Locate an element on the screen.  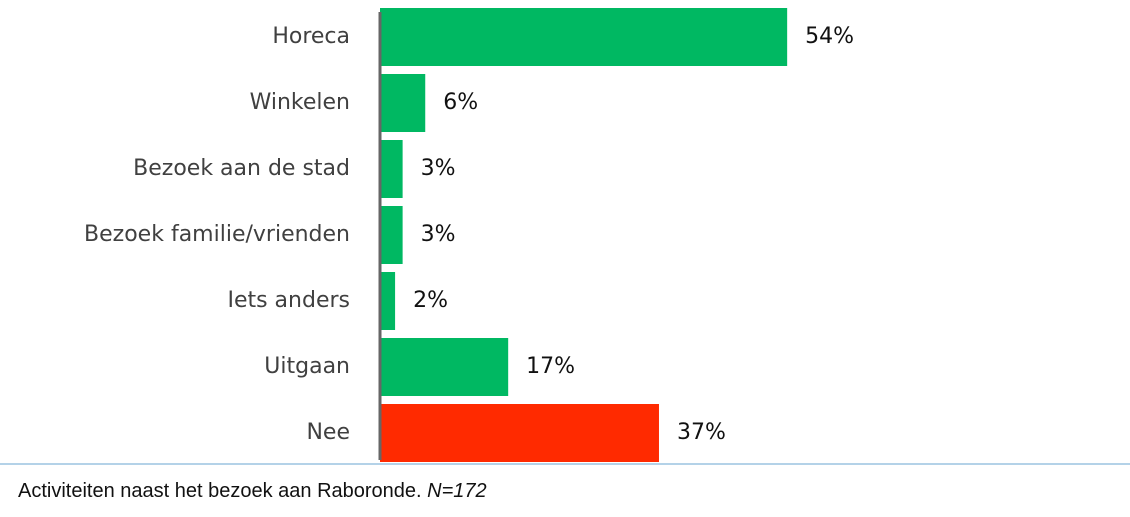
caption-note: N=172 is located at coordinates (457, 491).